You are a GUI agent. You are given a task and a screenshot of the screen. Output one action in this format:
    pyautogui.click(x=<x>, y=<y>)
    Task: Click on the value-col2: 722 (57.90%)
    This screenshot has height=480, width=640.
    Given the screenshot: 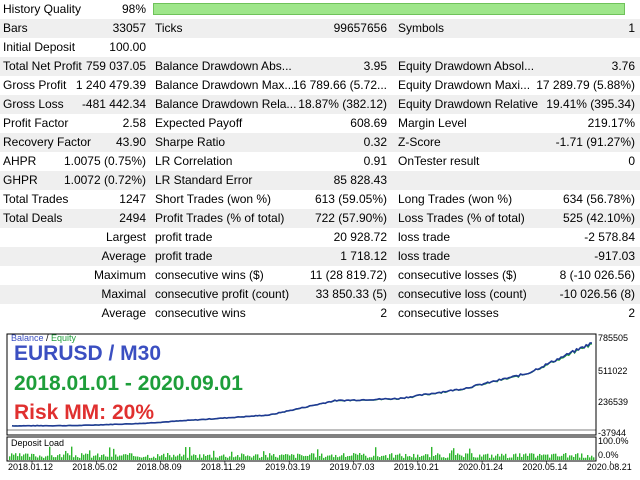 What is the action you would take?
    pyautogui.click(x=350, y=218)
    